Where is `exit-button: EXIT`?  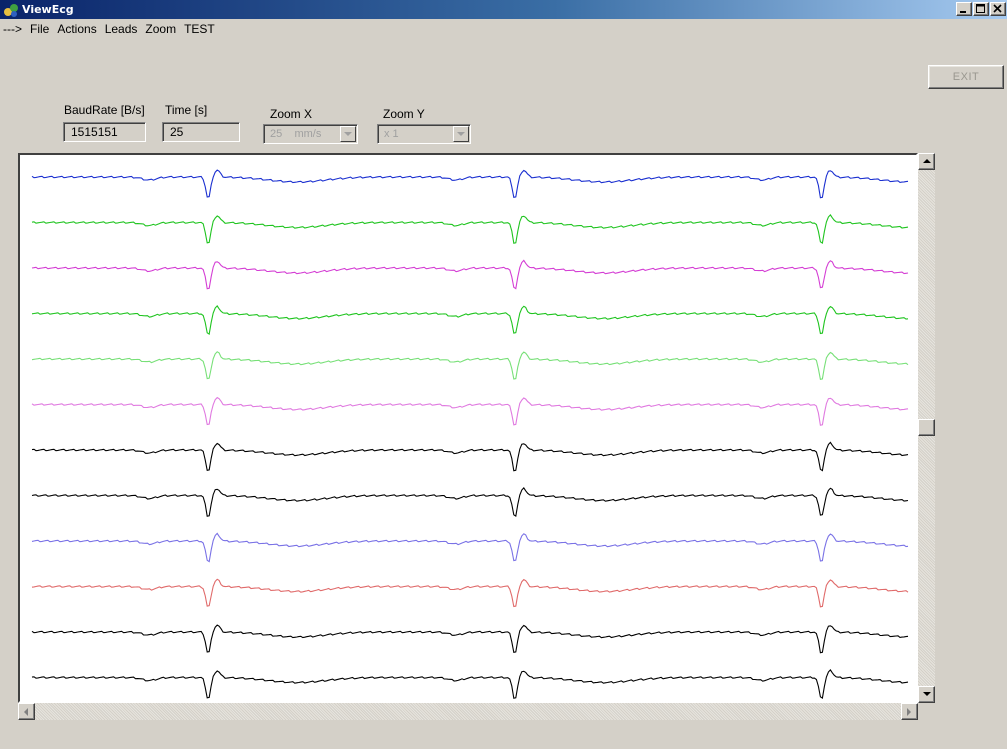 exit-button: EXIT is located at coordinates (966, 77).